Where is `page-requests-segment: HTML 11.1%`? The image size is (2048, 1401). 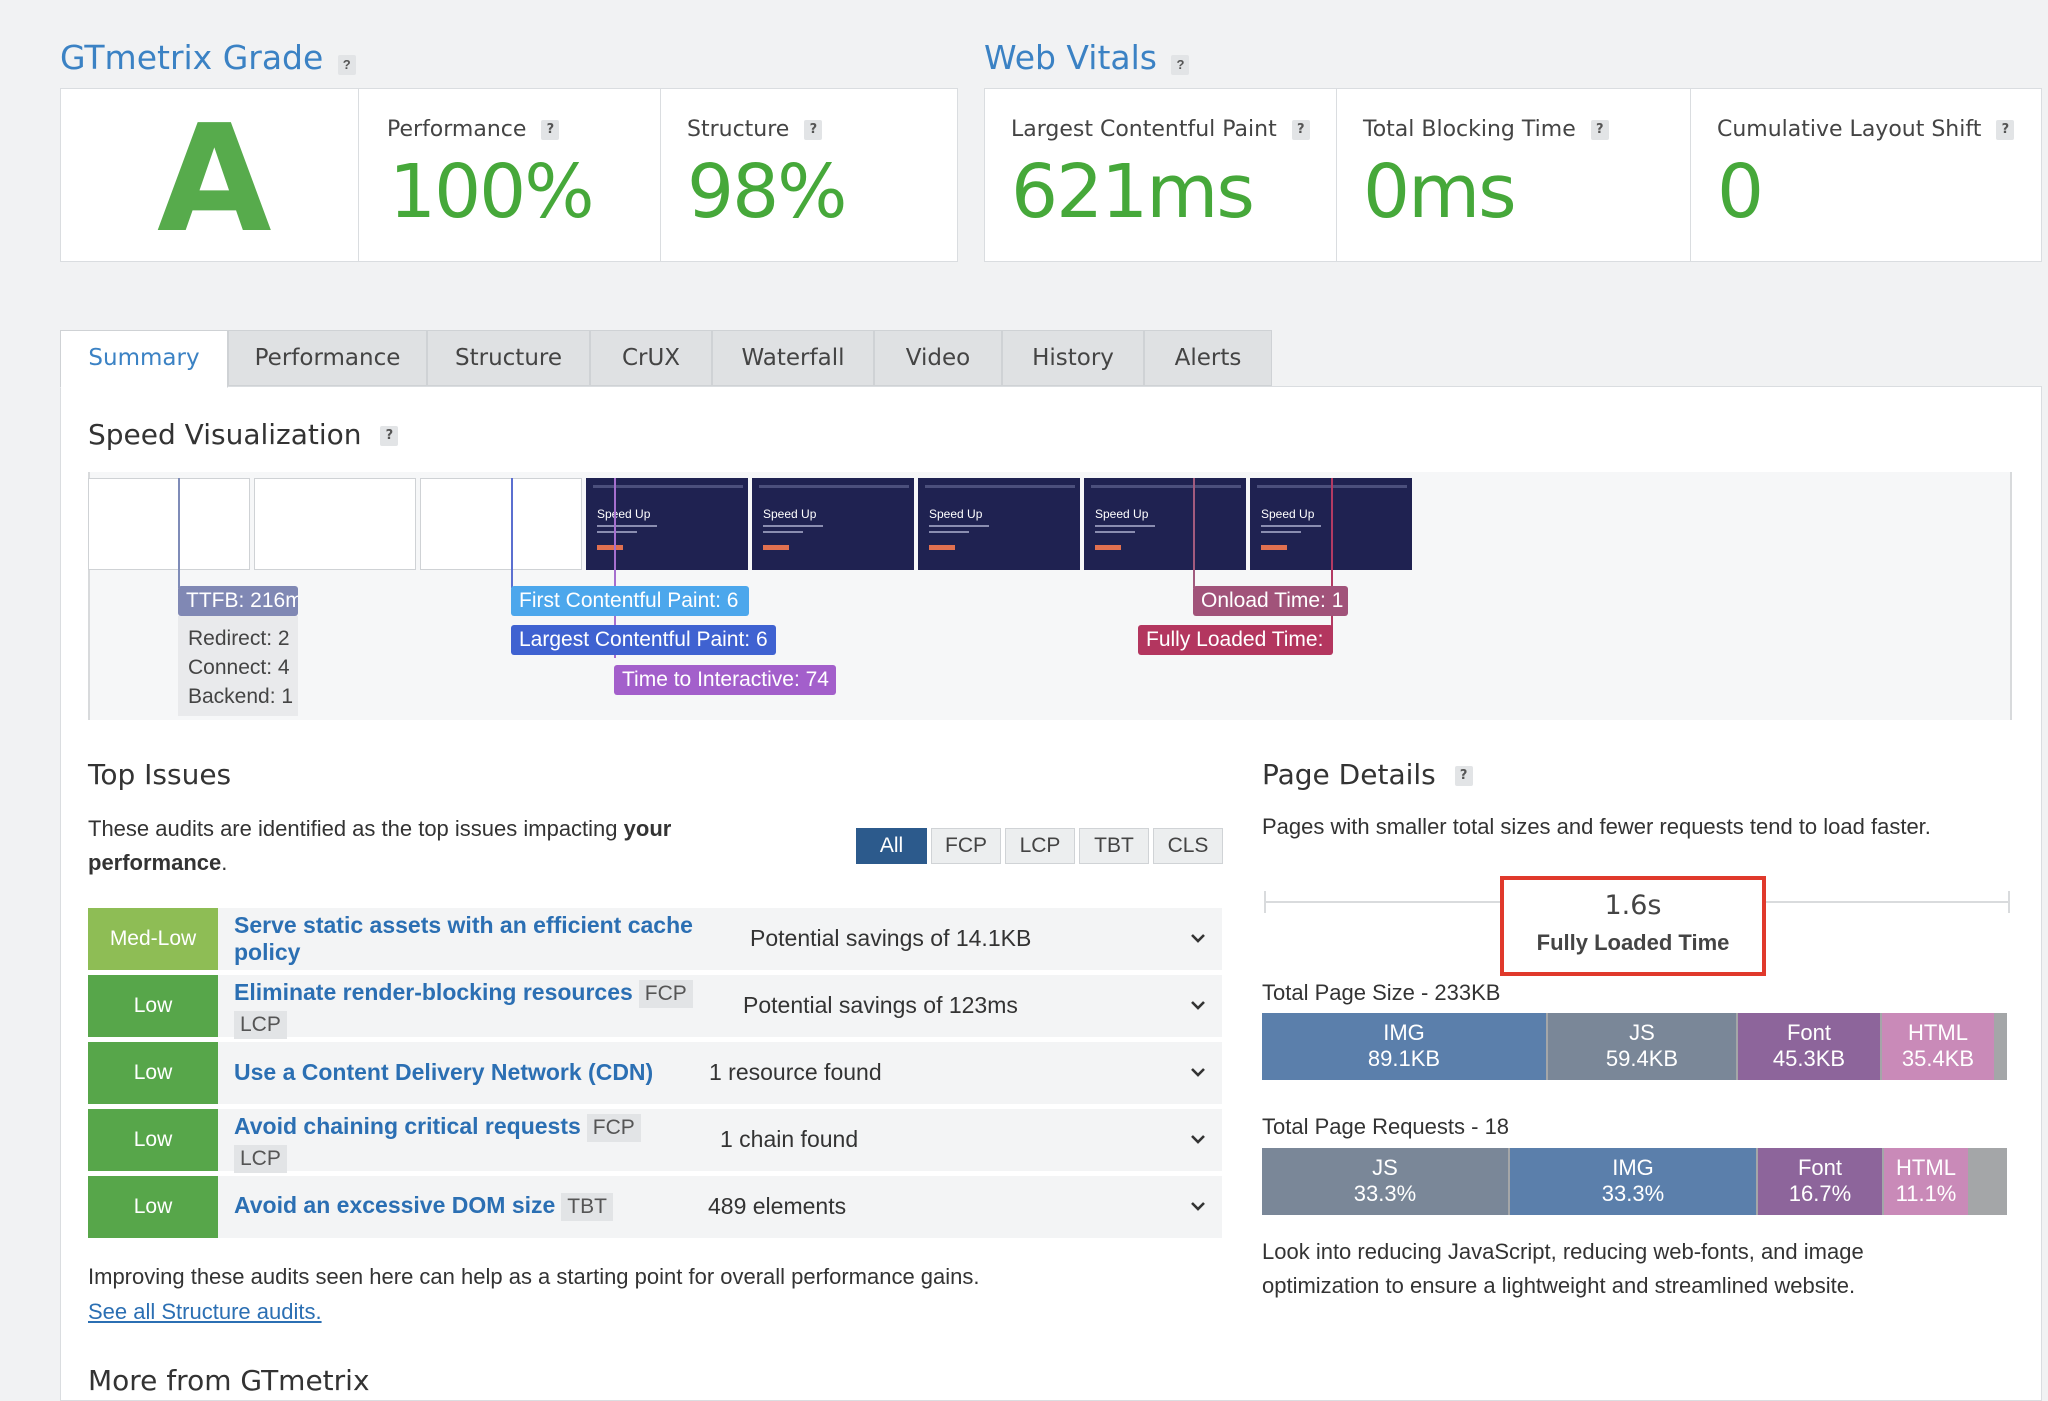
page-requests-segment: HTML 11.1% is located at coordinates (1926, 1181).